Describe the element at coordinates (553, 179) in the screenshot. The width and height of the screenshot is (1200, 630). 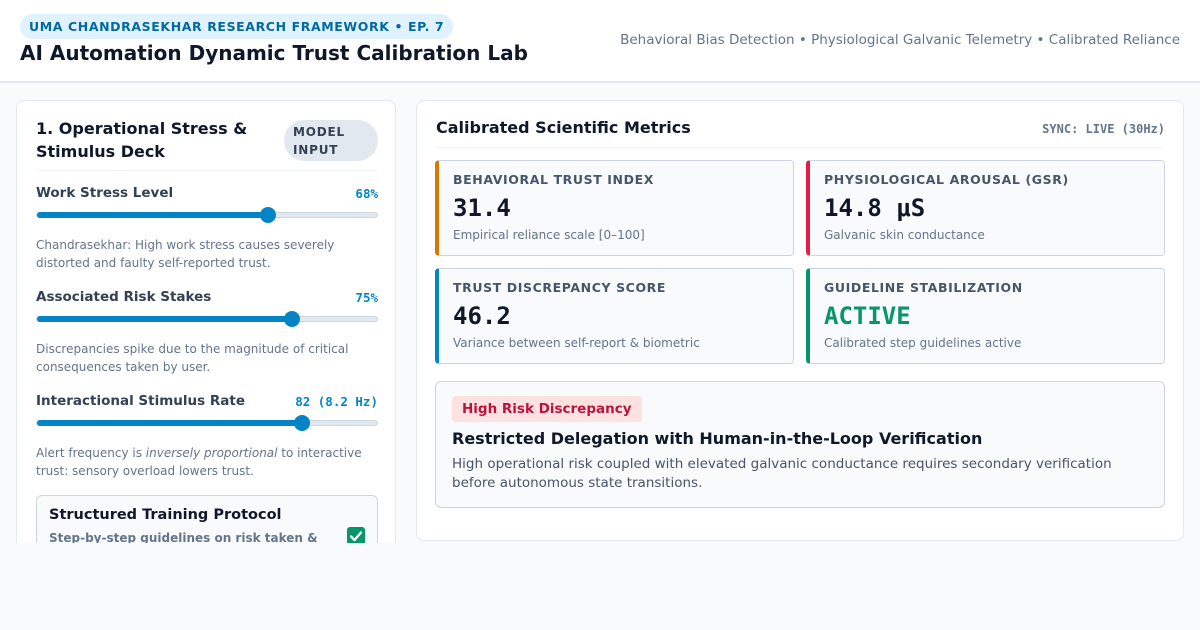
I see `metric-label: BEHAVIORAL TRUST INDEX` at that location.